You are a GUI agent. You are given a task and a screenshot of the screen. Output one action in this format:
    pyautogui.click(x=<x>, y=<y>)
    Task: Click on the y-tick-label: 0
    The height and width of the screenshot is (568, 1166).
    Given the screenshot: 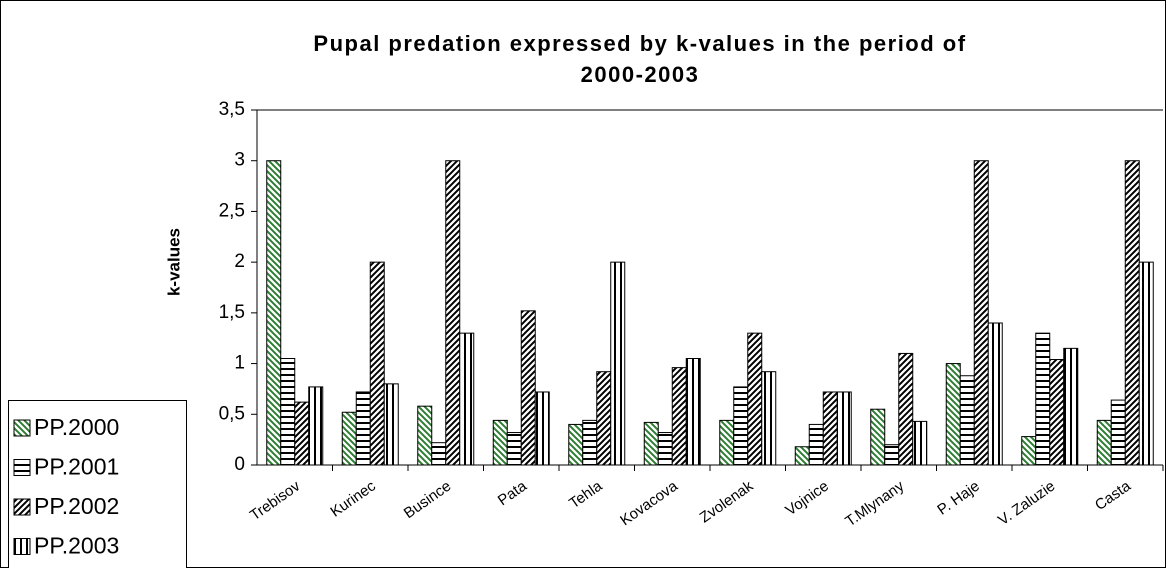 What is the action you would take?
    pyautogui.click(x=239, y=464)
    